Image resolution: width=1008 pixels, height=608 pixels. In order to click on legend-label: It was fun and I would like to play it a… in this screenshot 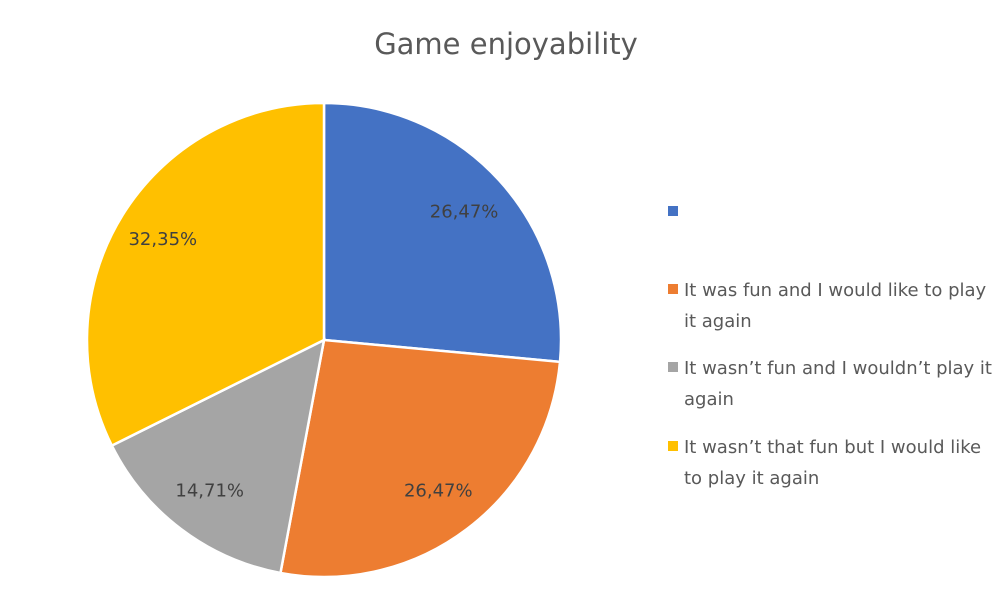, I will do `click(835, 306)`.